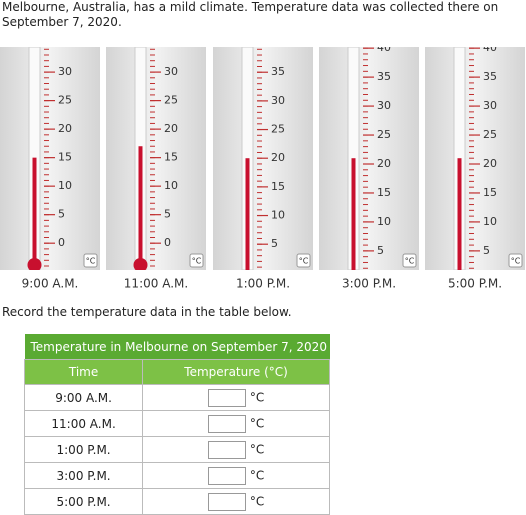  I want to click on time-label: 9:00 A.M., so click(50, 284).